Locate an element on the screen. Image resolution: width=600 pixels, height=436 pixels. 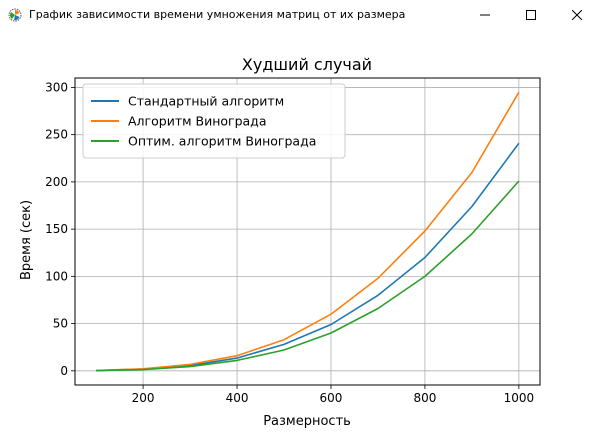
y-tick-label: 150 is located at coordinates (56, 229).